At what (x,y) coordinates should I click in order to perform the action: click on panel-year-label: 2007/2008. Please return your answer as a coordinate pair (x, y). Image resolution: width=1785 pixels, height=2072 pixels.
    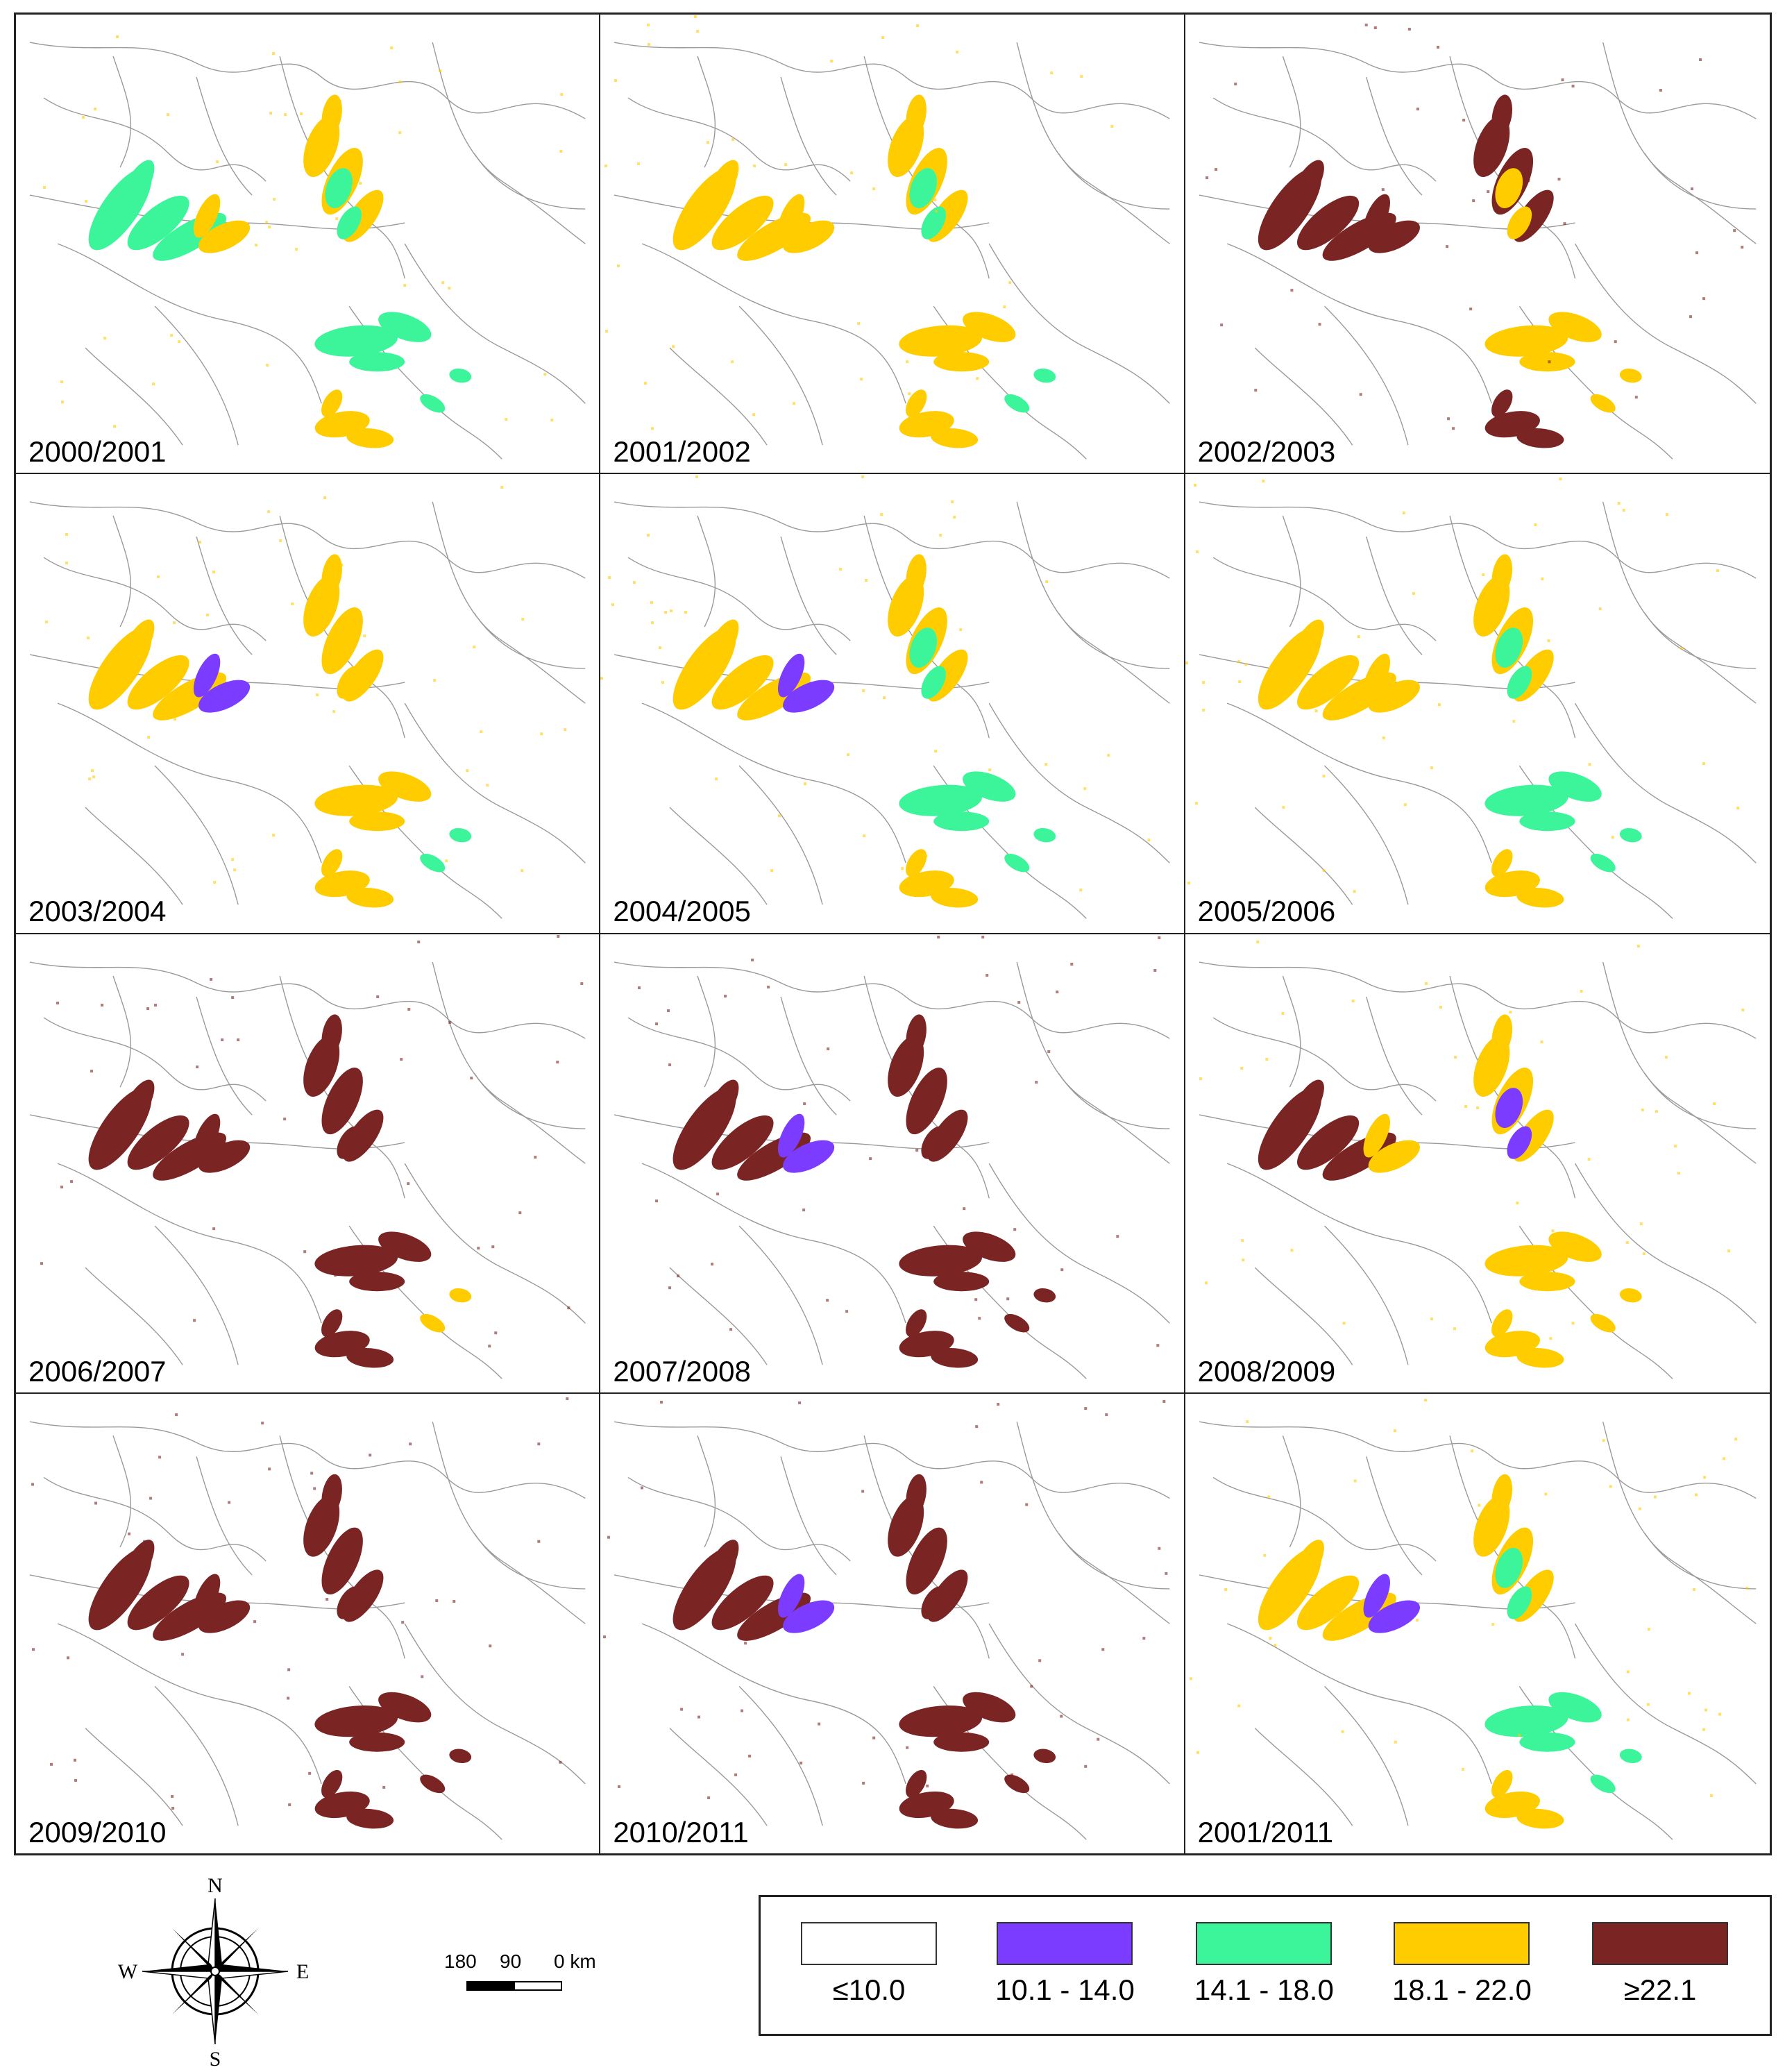
    Looking at the image, I should click on (682, 1372).